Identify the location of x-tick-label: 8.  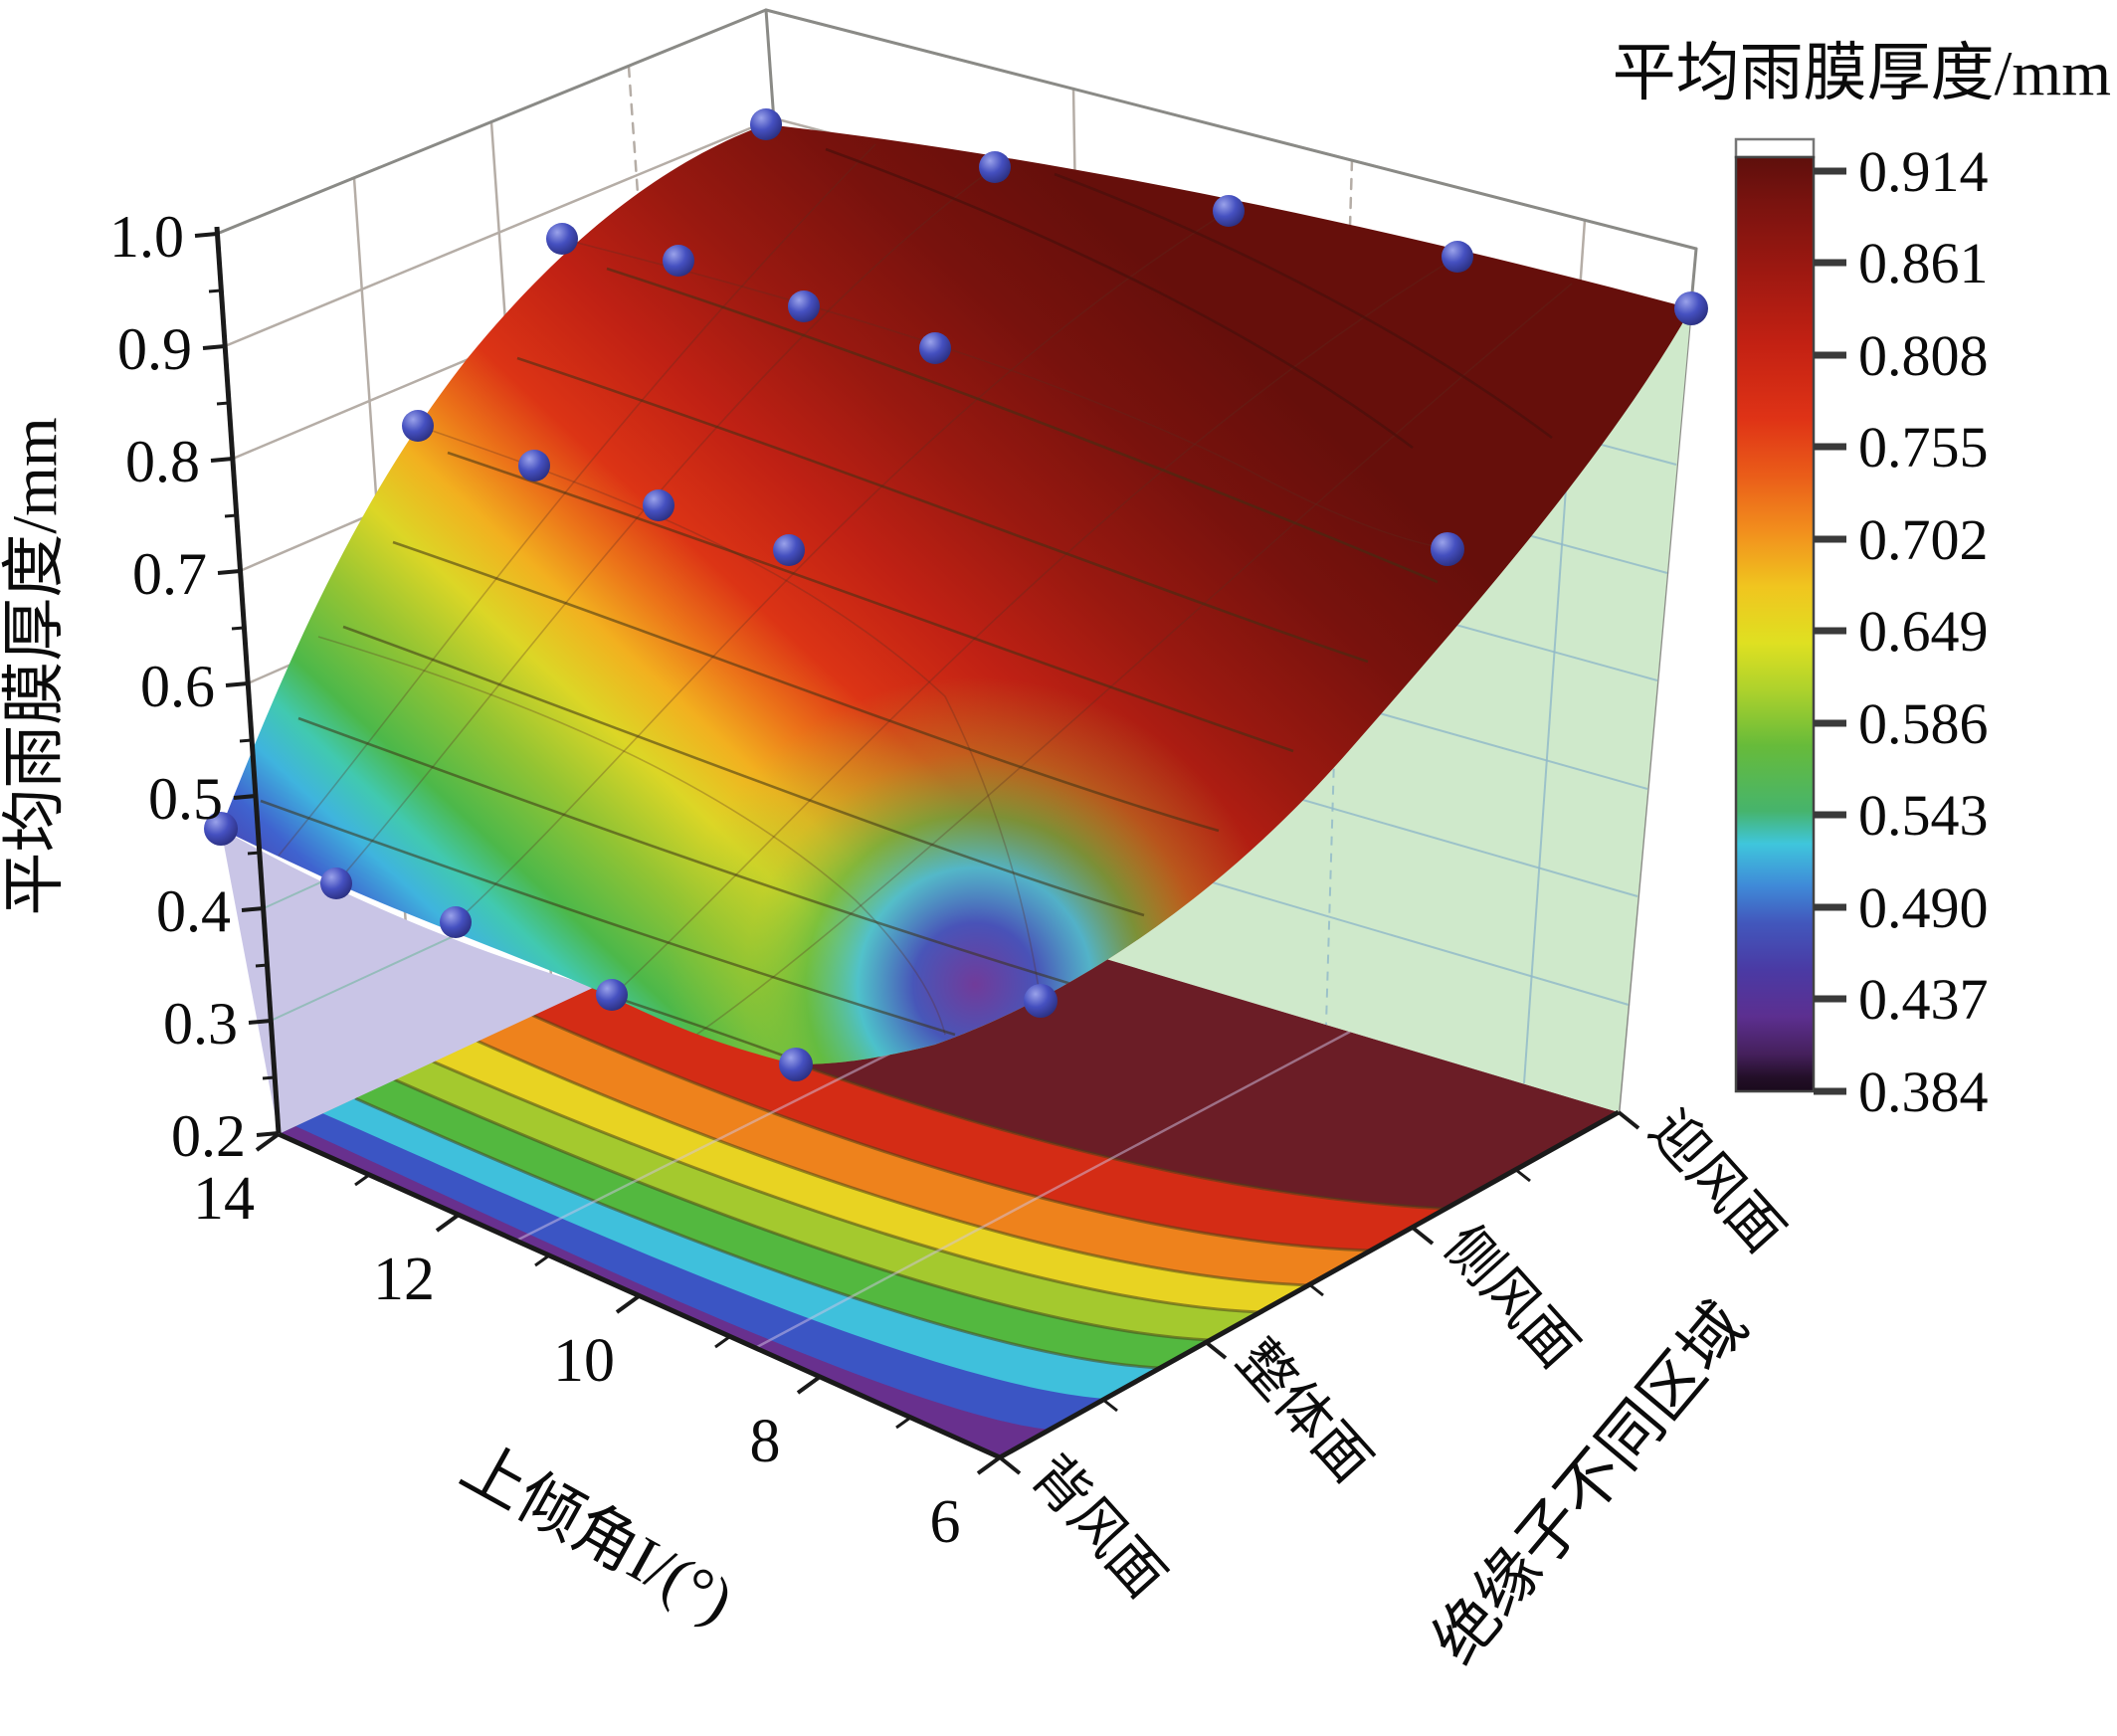
(765, 1442).